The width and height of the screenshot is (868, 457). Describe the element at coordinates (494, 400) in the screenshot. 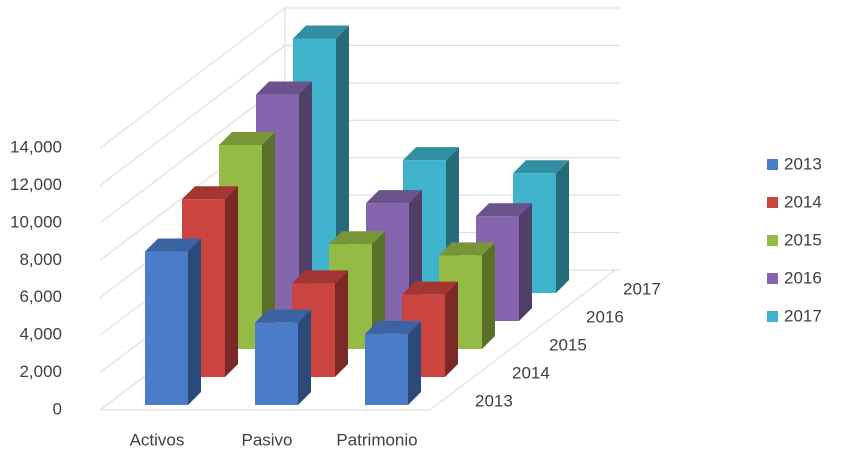

I see `depth-label: 2013` at that location.